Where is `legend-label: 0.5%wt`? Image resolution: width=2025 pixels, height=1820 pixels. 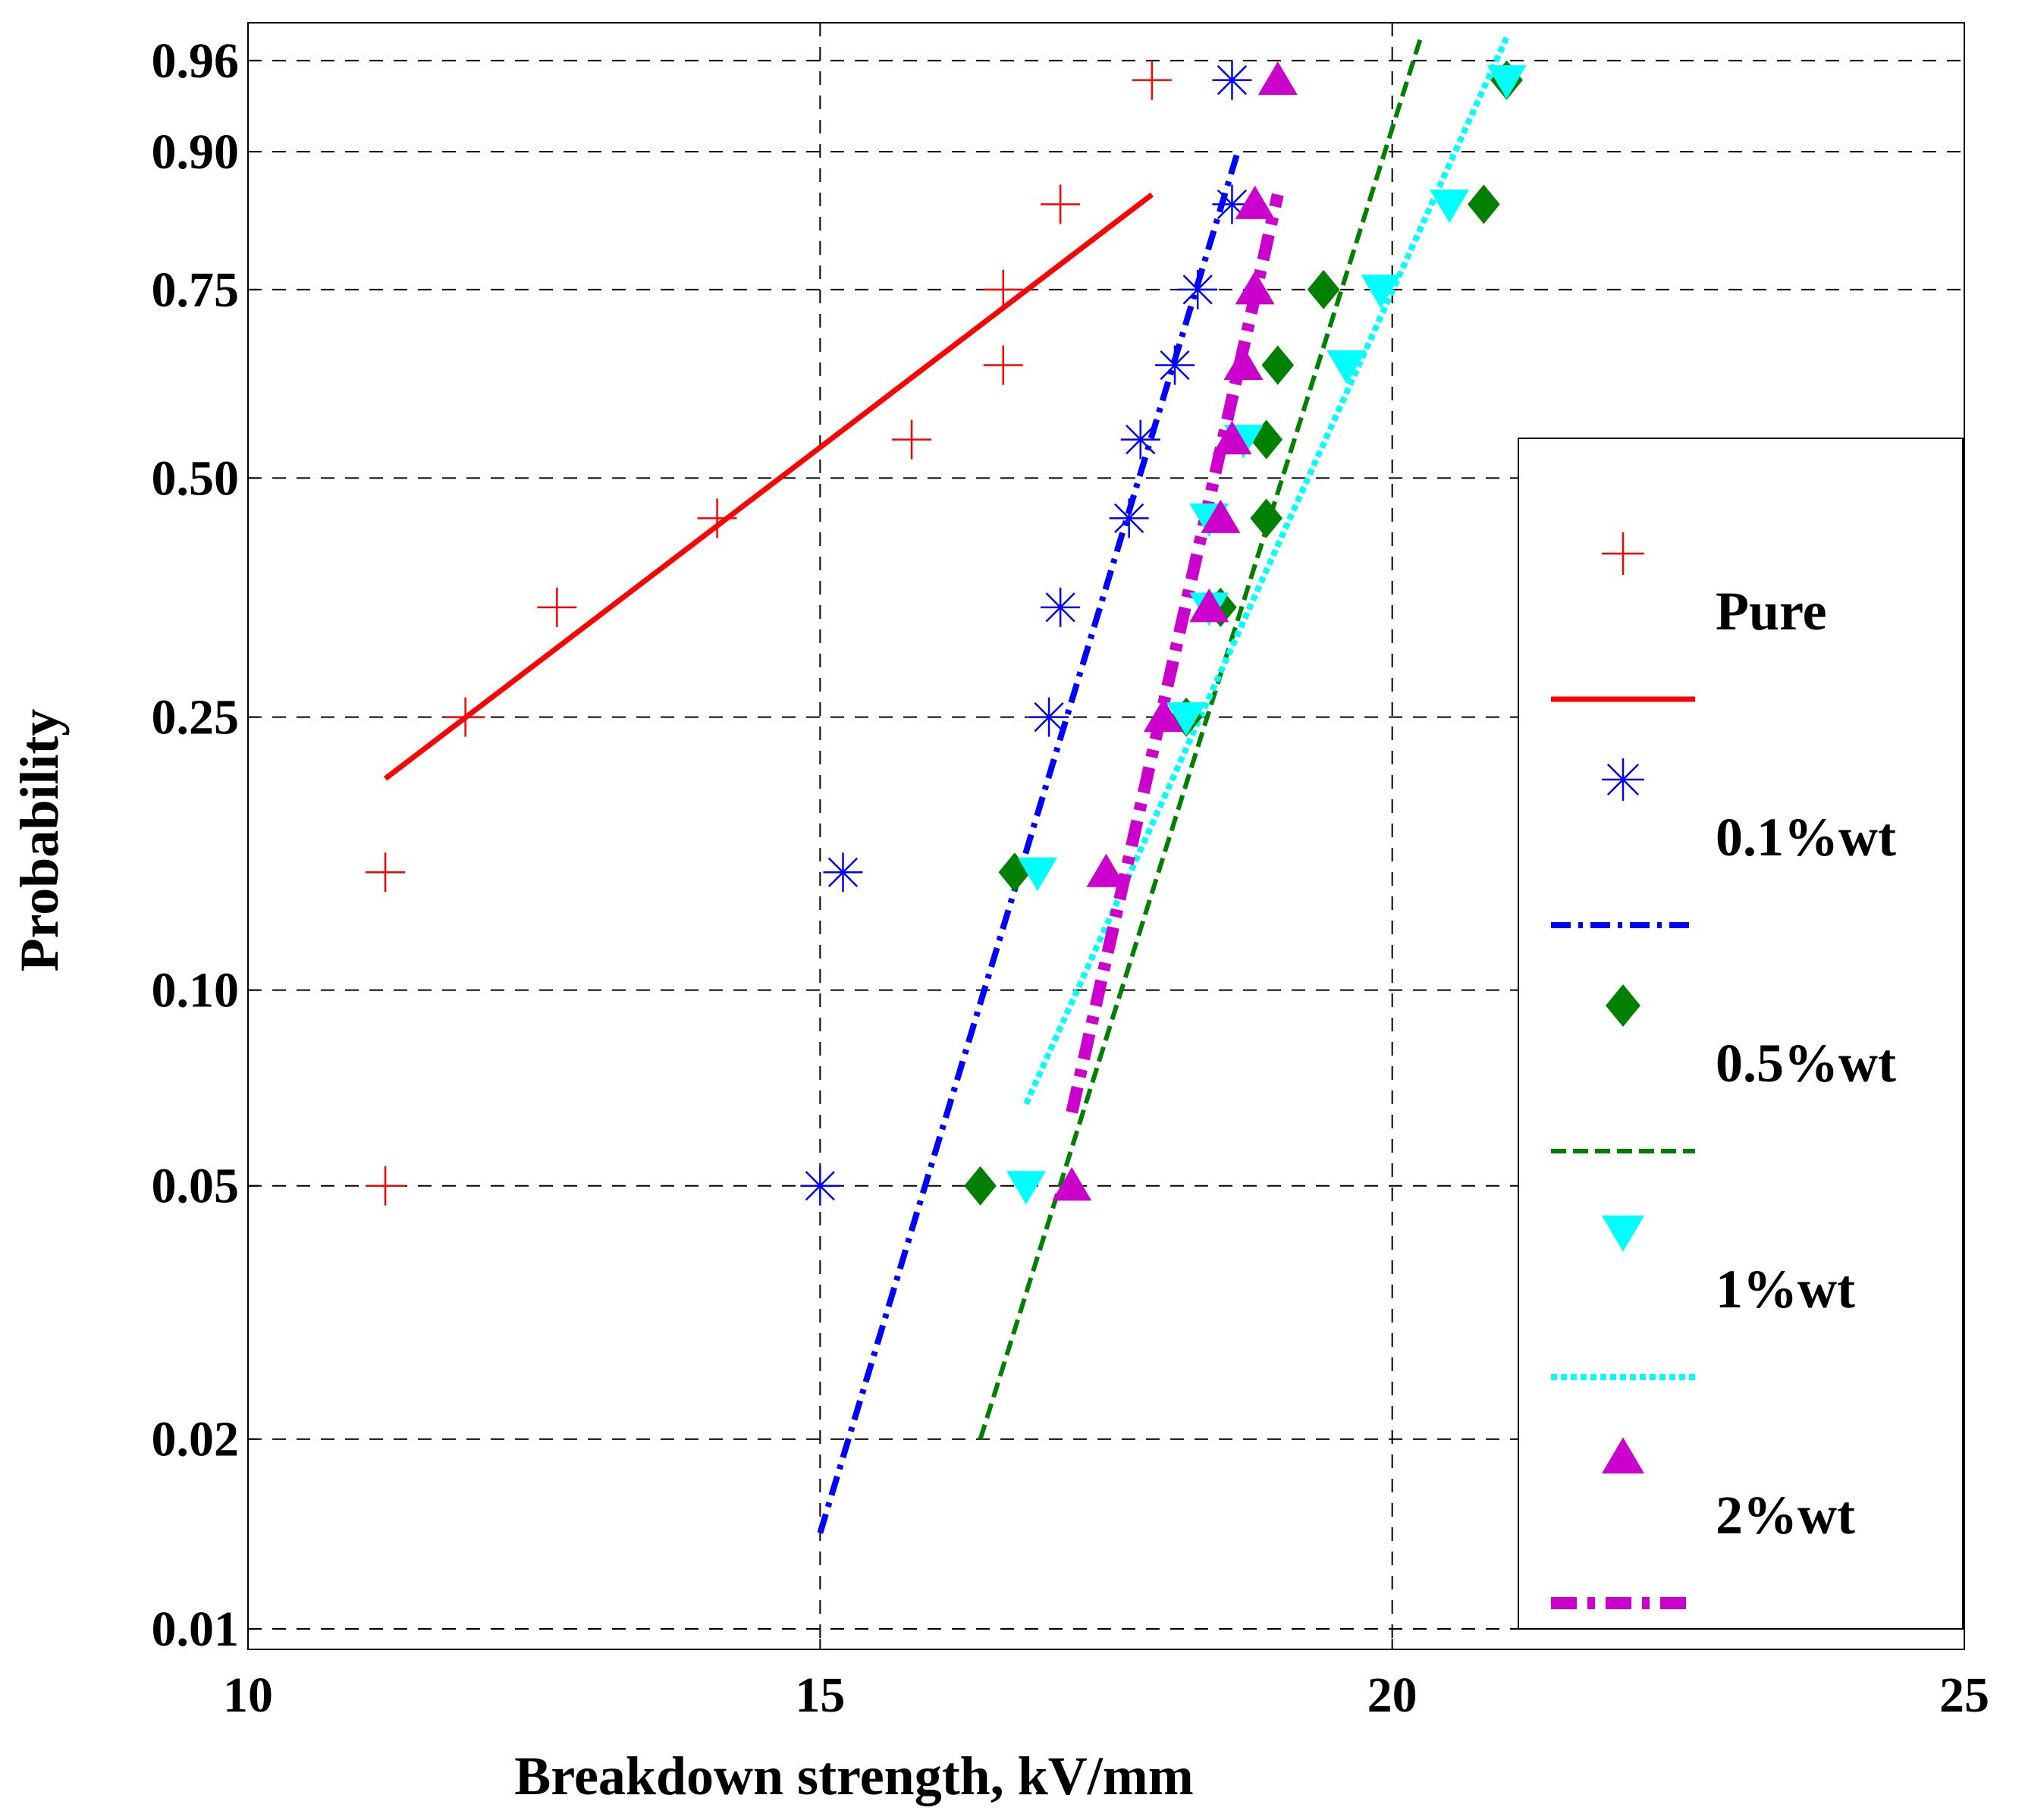 legend-label: 0.5%wt is located at coordinates (1806, 1063).